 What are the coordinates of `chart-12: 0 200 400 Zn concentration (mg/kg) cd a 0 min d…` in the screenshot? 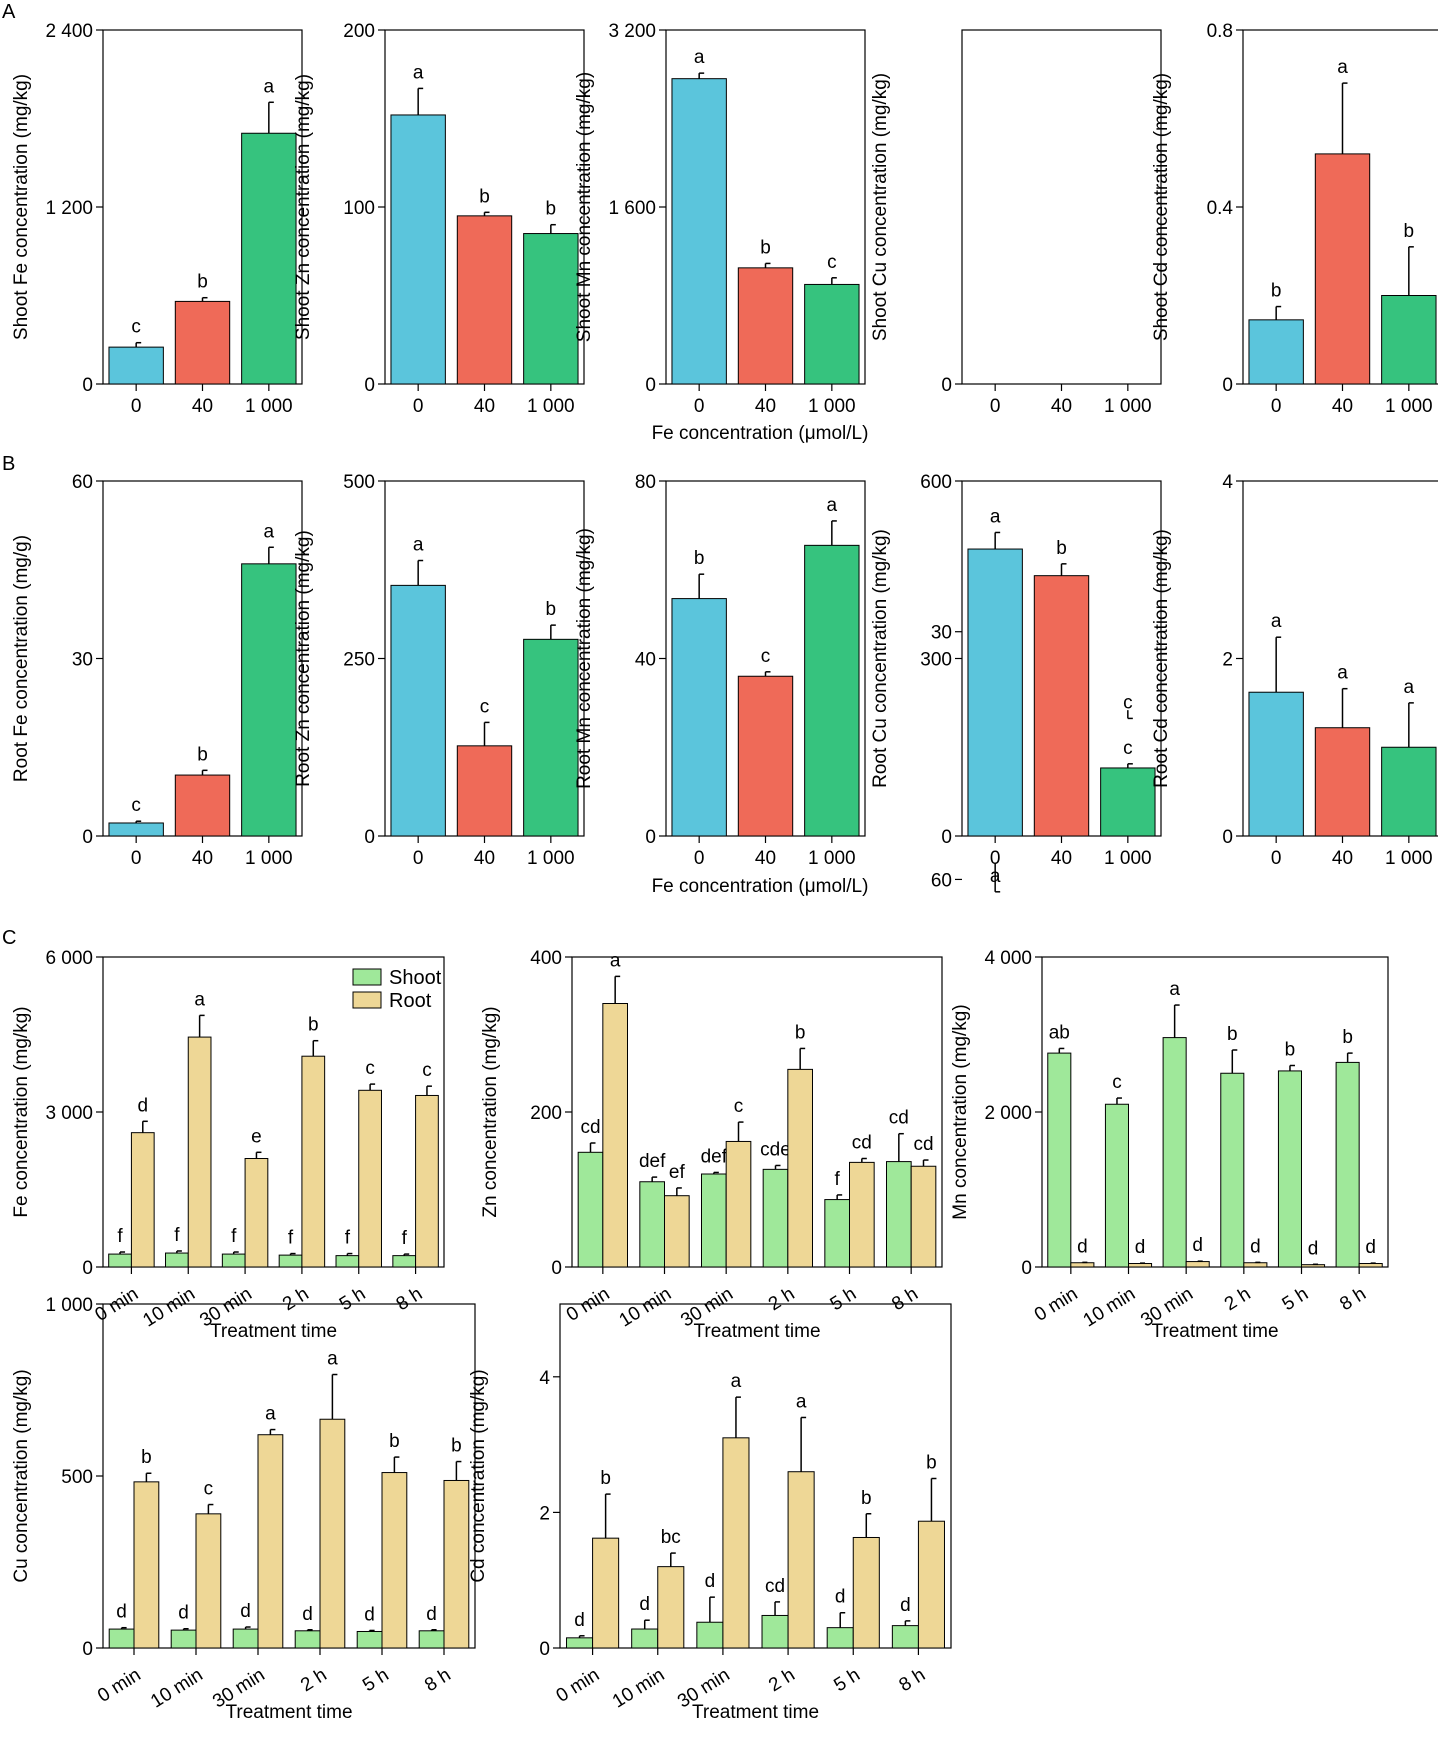 It's located at (711, 1145).